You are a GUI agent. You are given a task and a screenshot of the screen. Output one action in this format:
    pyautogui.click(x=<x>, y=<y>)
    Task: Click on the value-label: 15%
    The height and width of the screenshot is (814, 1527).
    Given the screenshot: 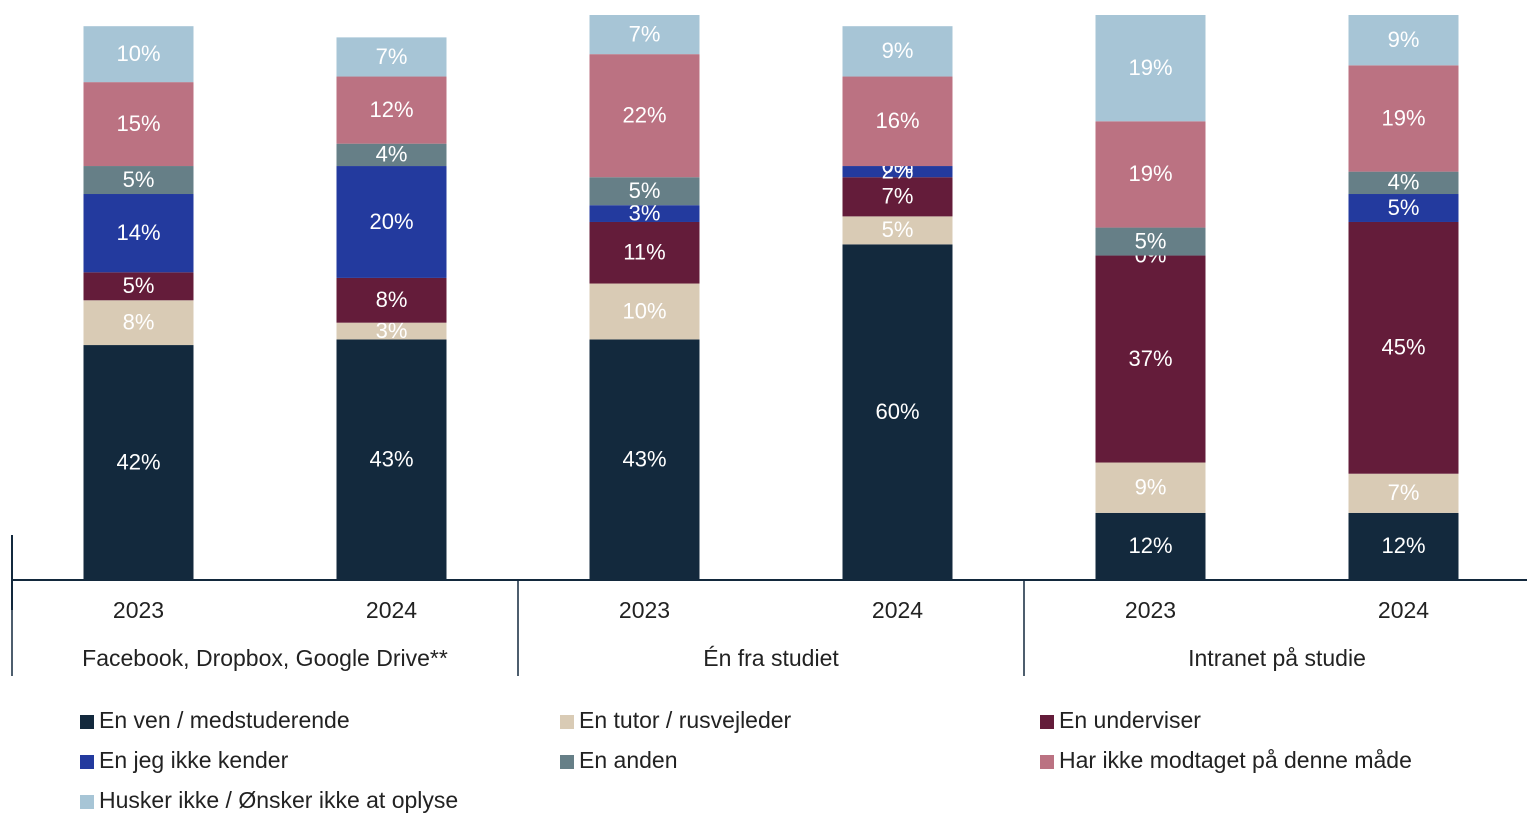 What is the action you would take?
    pyautogui.click(x=138, y=123)
    